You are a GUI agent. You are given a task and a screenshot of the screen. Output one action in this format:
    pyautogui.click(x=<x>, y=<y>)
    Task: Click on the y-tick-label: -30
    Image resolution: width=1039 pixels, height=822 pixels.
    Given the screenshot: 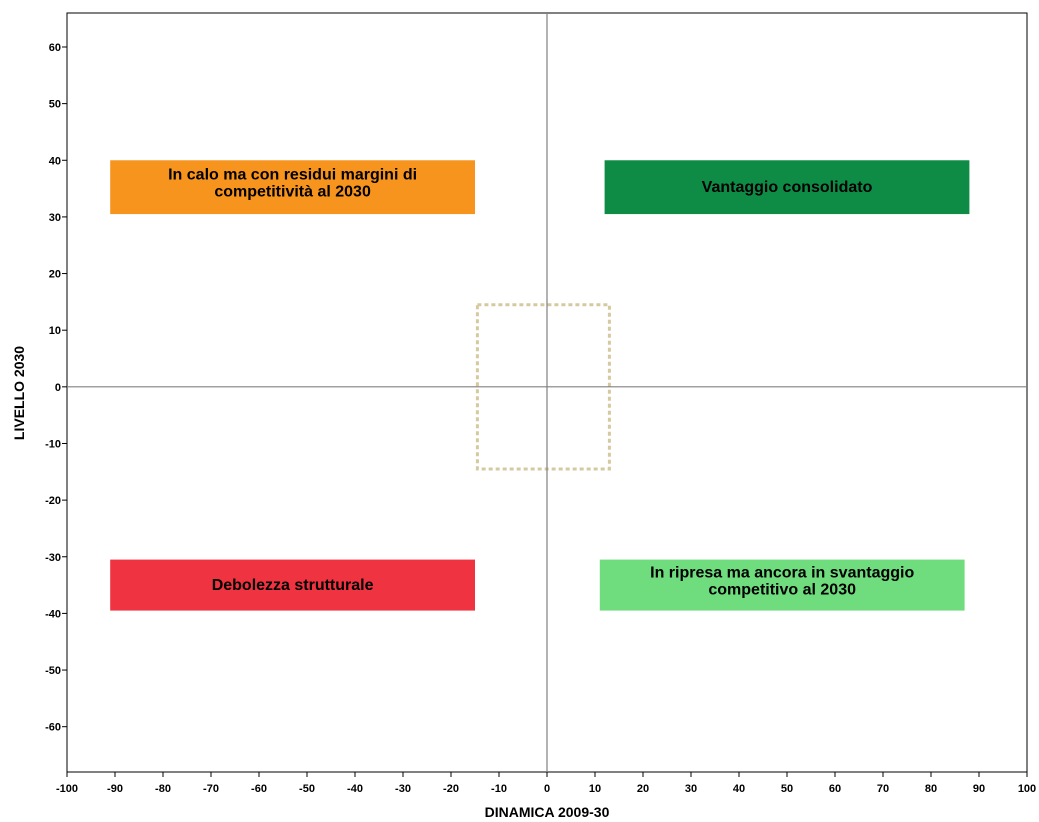 What is the action you would take?
    pyautogui.click(x=53, y=558)
    